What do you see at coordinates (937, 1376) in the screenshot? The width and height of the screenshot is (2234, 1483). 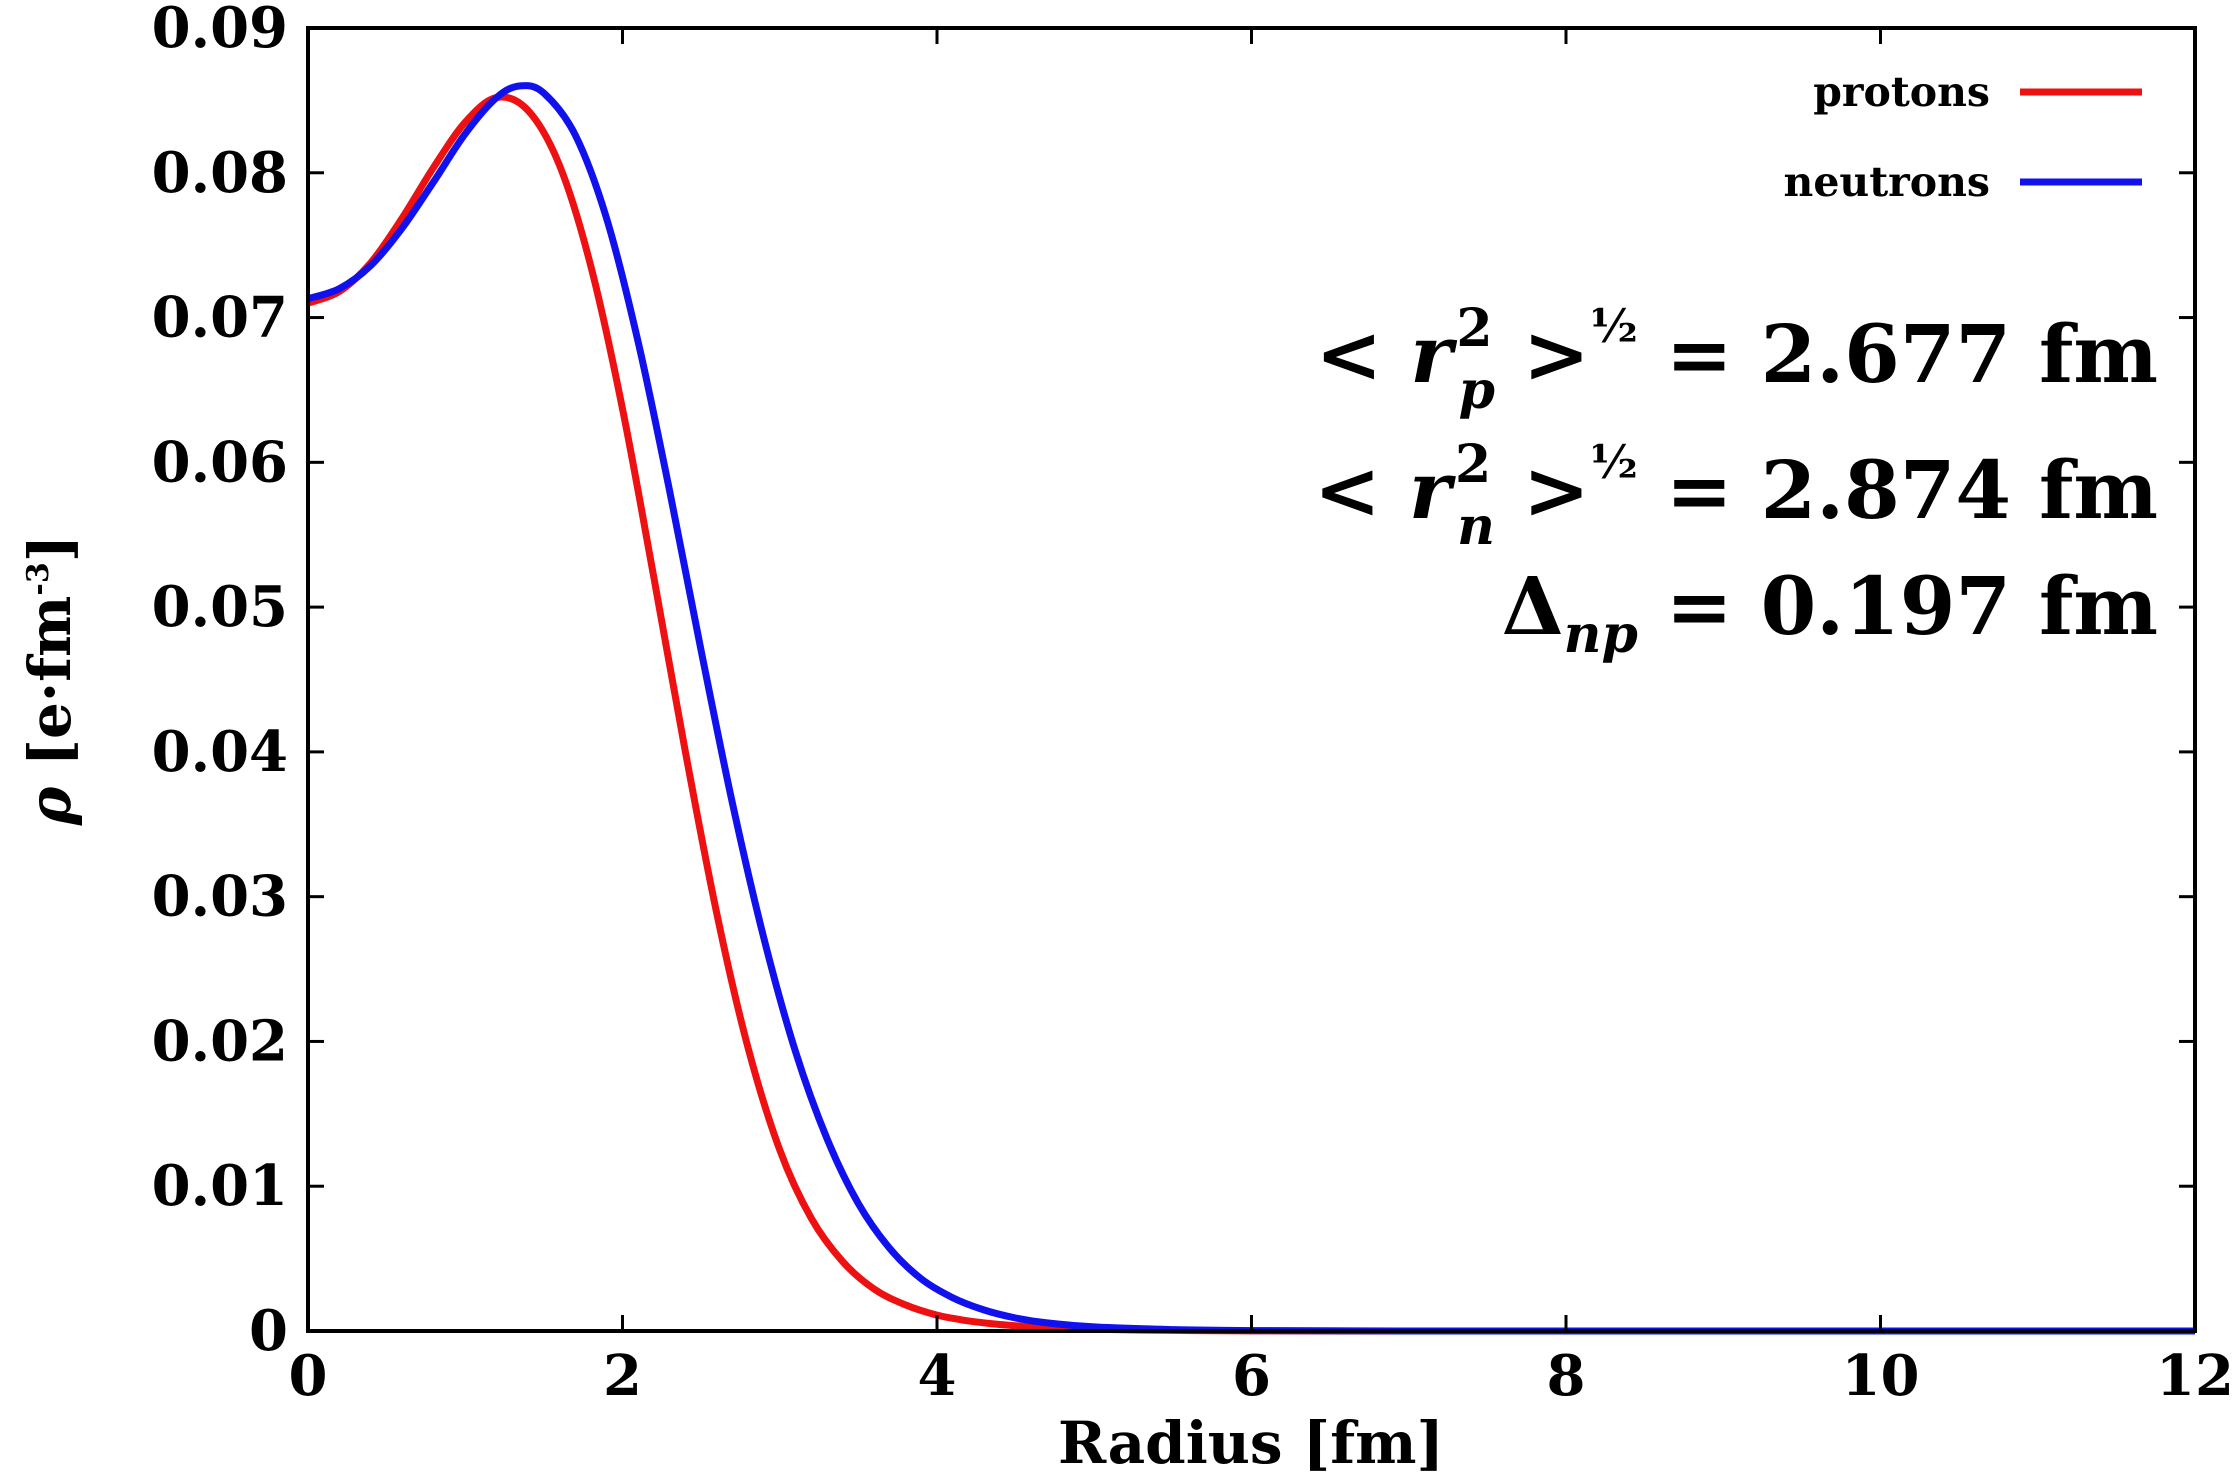 I see `x-tick-label: 4` at bounding box center [937, 1376].